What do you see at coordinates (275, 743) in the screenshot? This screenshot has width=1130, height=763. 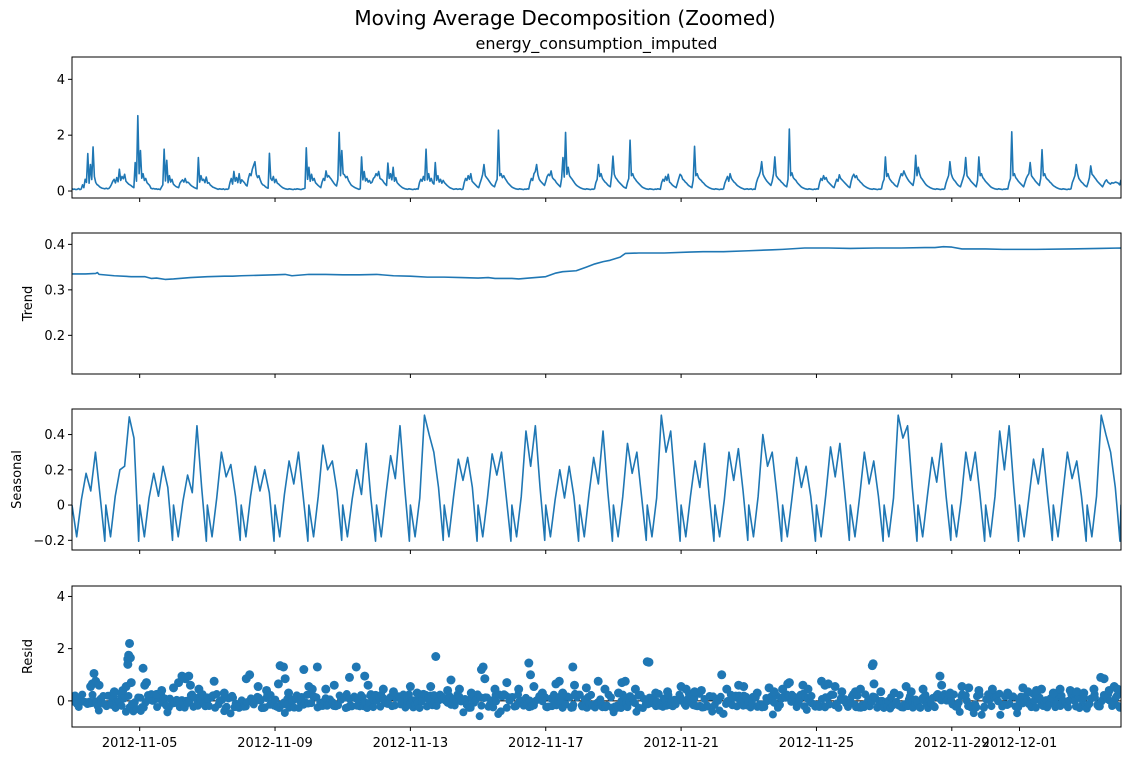 I see `x-tick-label: 2012-11-09` at bounding box center [275, 743].